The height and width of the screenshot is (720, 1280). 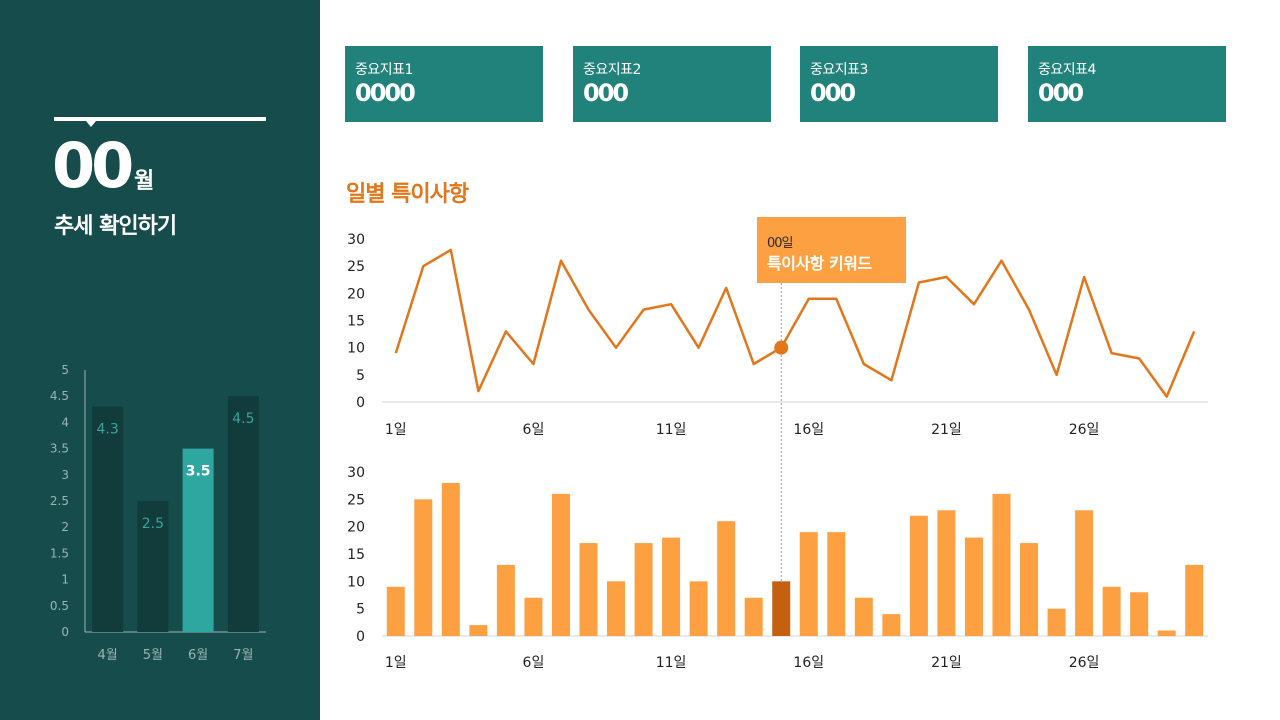 What do you see at coordinates (1067, 70) in the screenshot?
I see `kpi-label: 중요지표4` at bounding box center [1067, 70].